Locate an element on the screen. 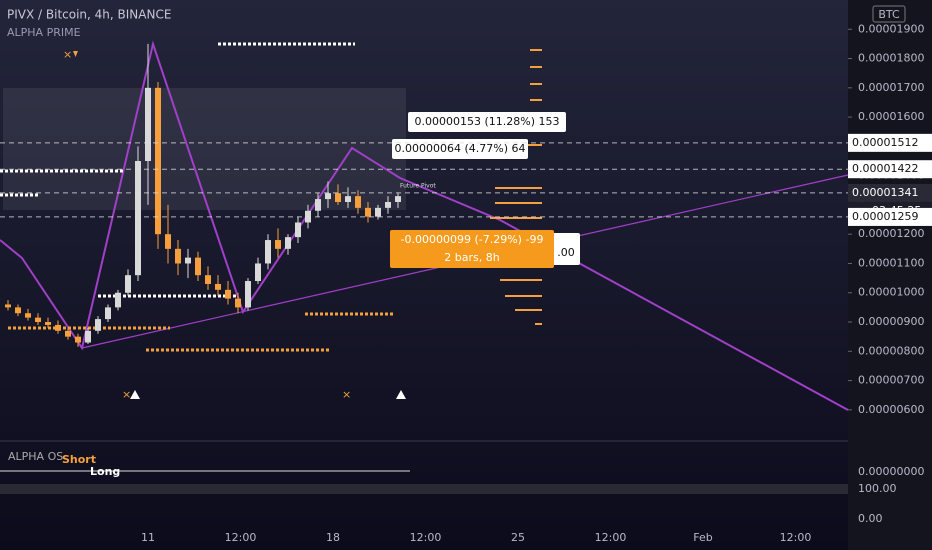 The height and width of the screenshot is (550, 932). y-tick-label: 0.00001900 is located at coordinates (891, 28).